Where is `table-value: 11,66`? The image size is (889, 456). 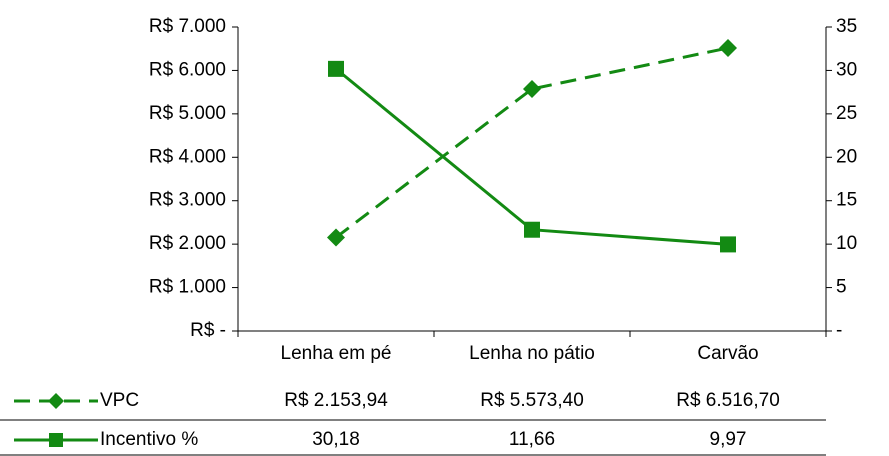 table-value: 11,66 is located at coordinates (532, 439).